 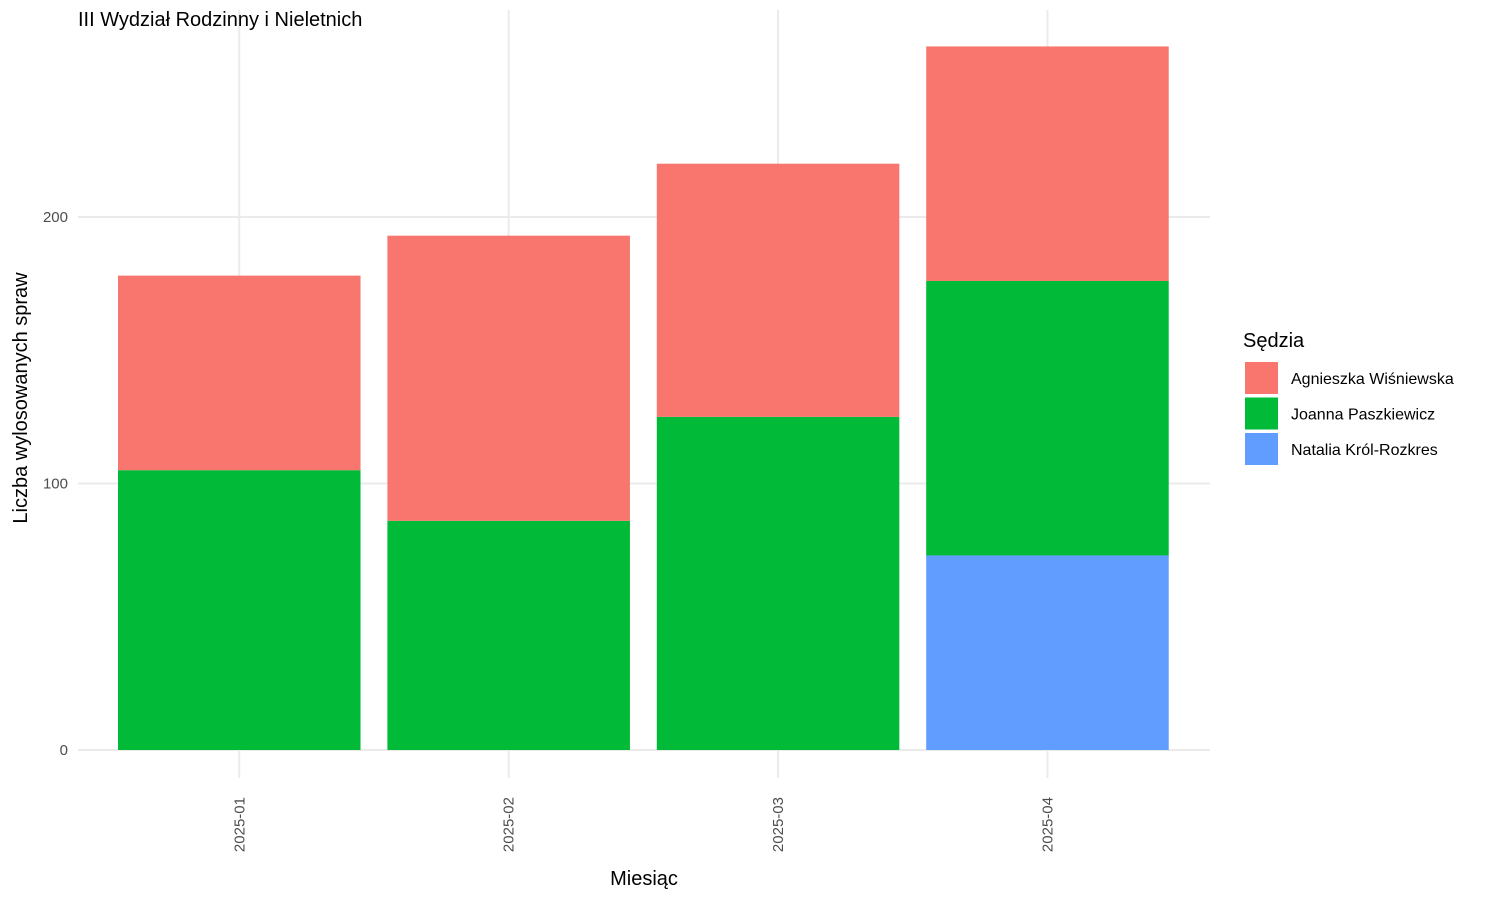 I want to click on legend-label: Joanna Paszkiewicz, so click(x=1363, y=415).